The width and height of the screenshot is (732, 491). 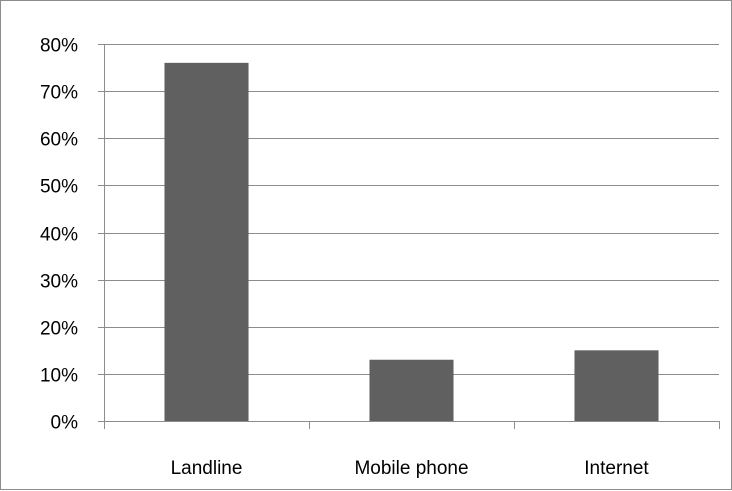 I want to click on y-tick-label: 50%, so click(x=59, y=187).